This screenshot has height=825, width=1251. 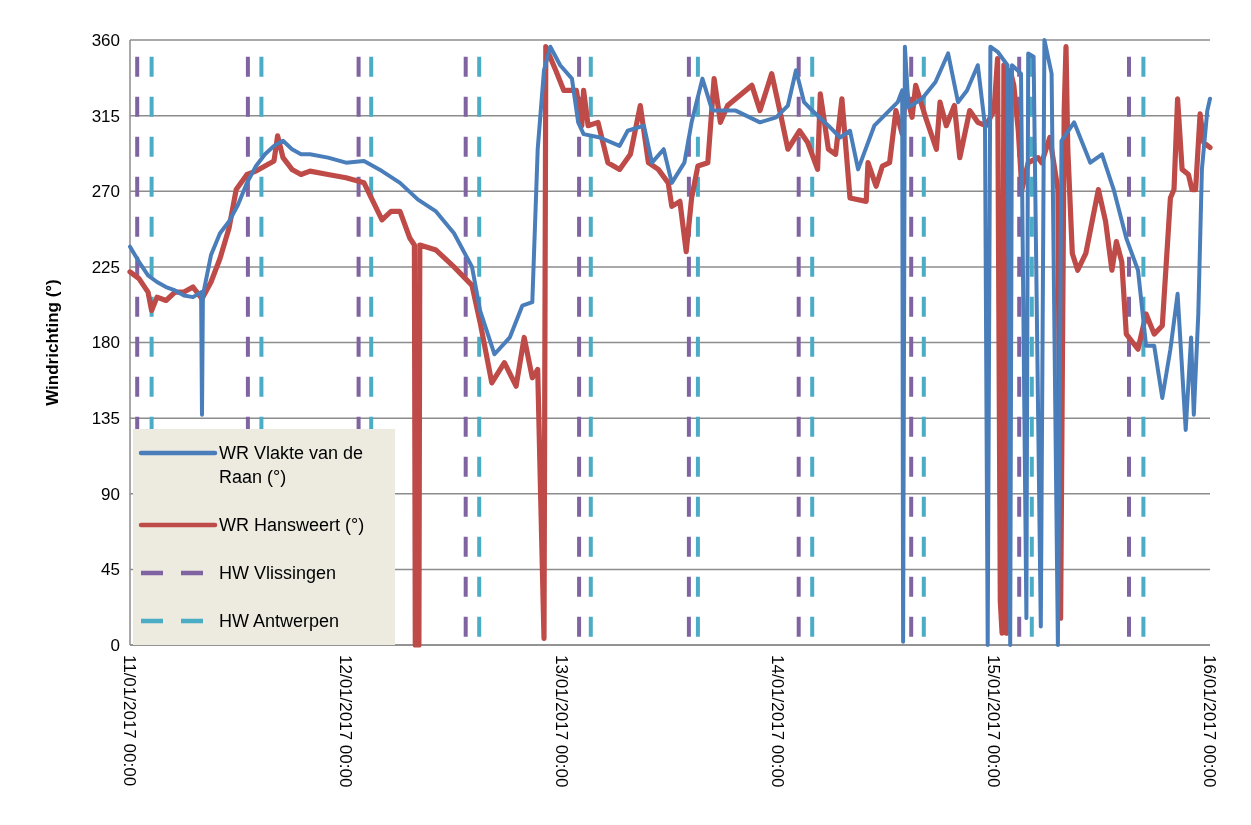 What do you see at coordinates (994, 721) in the screenshot?
I see `x-tick-label: 15/01/2017 00:00` at bounding box center [994, 721].